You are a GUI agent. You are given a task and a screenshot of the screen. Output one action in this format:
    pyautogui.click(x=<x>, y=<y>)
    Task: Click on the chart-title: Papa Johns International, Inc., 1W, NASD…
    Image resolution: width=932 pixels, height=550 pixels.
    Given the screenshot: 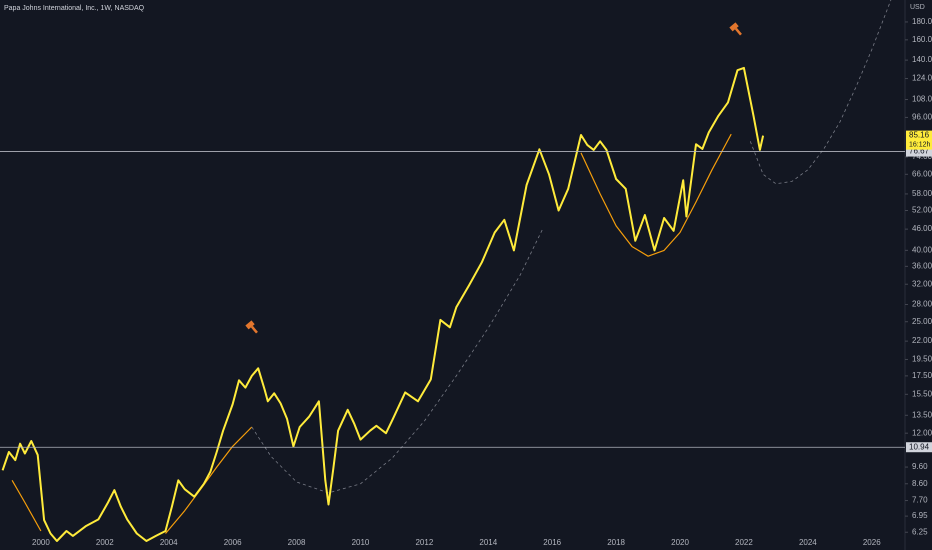 What is the action you would take?
    pyautogui.click(x=74, y=8)
    